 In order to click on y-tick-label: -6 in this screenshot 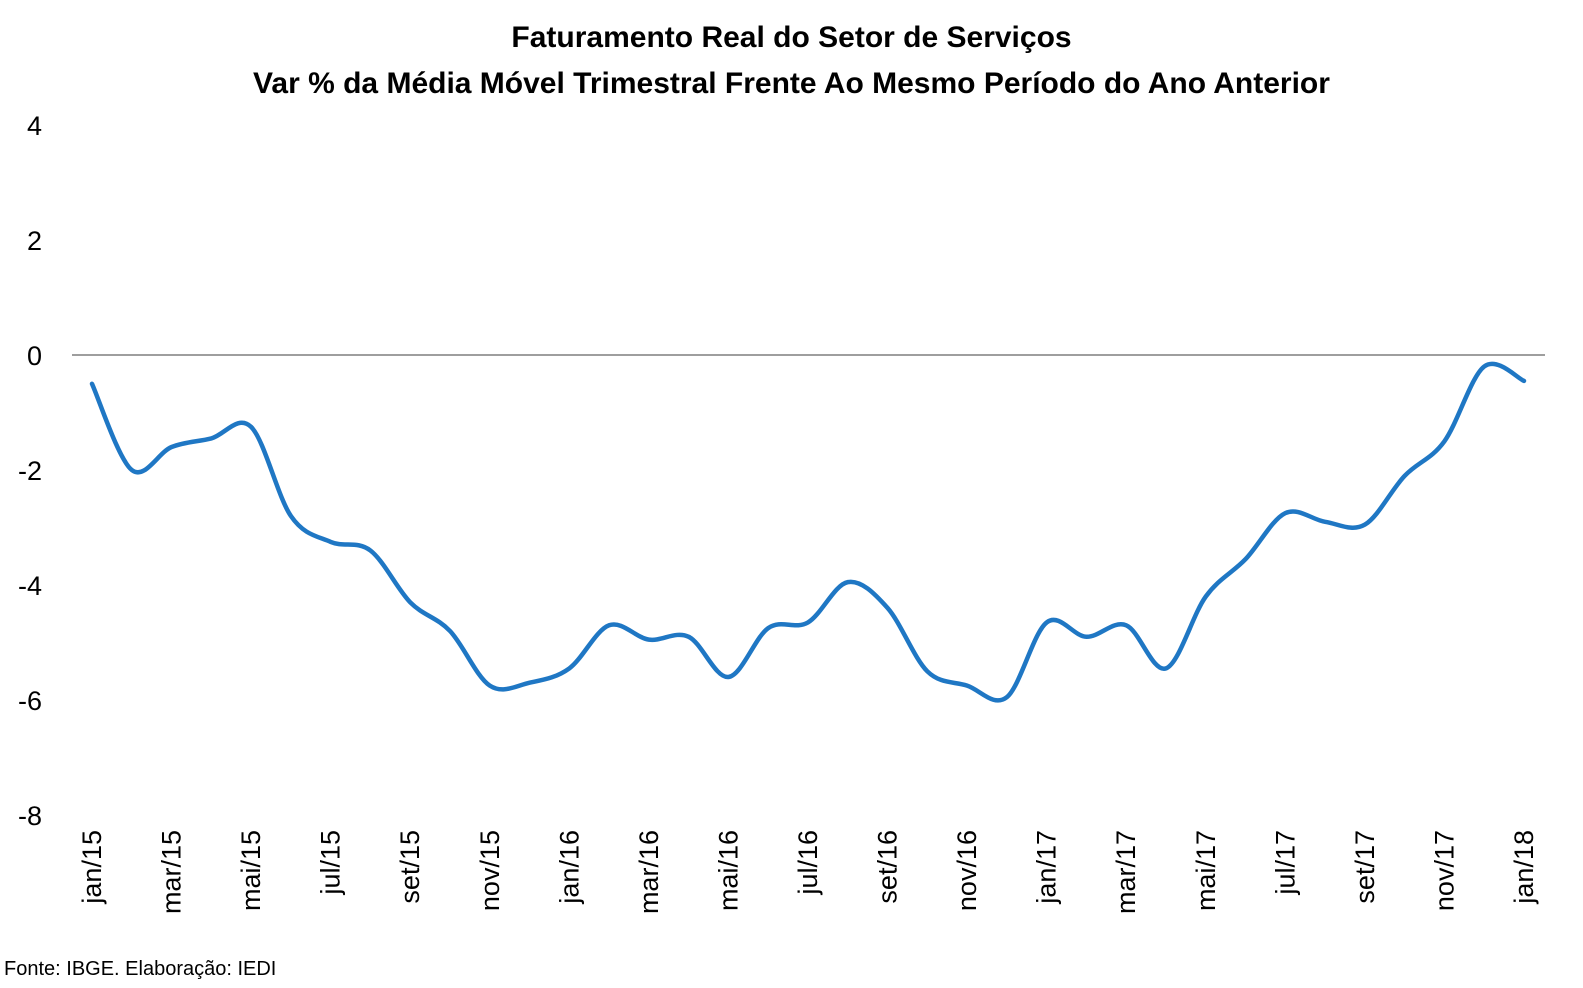, I will do `click(30, 701)`.